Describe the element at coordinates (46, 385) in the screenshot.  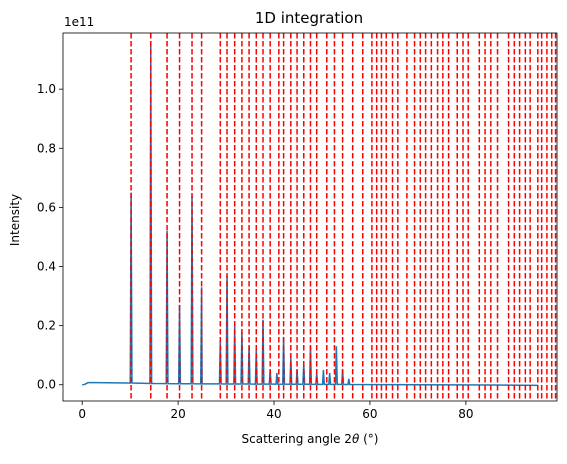
I see `y-tick-label-0: 0.0` at that location.